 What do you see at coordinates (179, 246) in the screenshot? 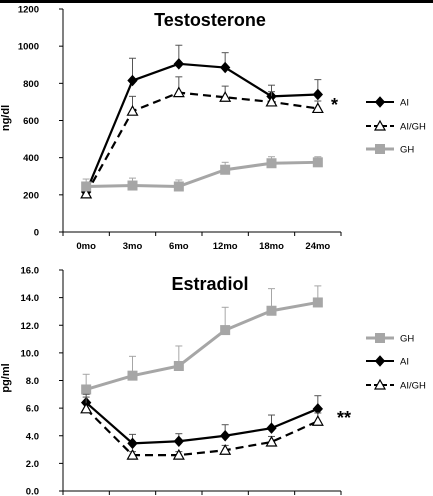
I see `x-tick-label: 6mo` at bounding box center [179, 246].